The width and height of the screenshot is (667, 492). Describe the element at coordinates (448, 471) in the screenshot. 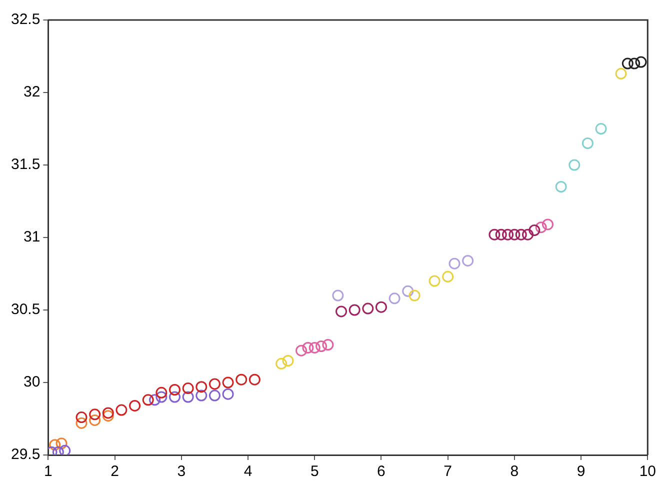

I see `x-tick-label: 7` at that location.